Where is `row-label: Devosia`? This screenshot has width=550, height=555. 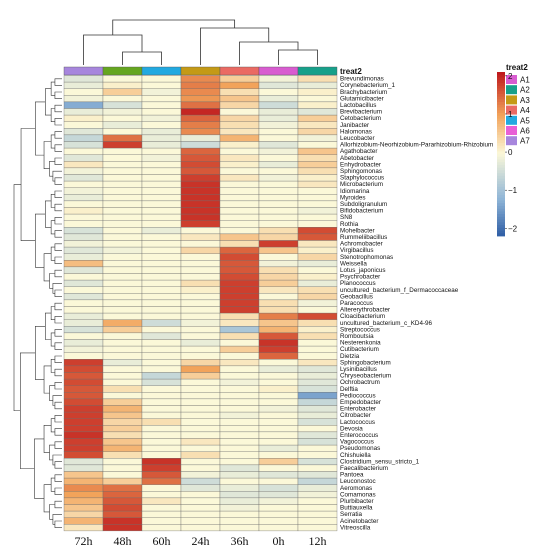
row-label: Devosia is located at coordinates (351, 428).